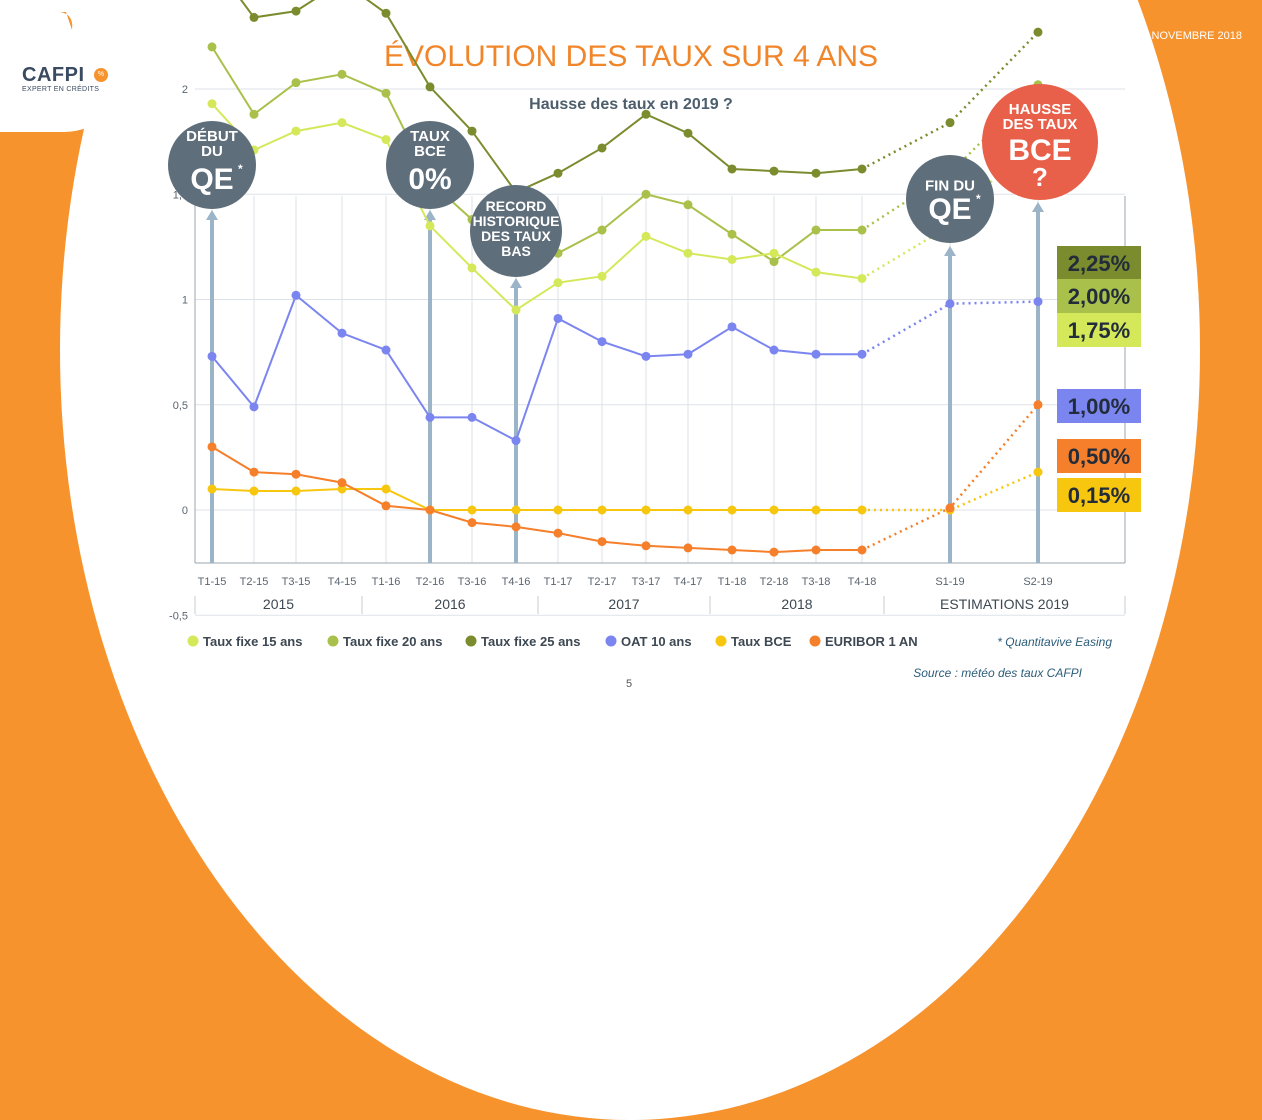 The height and width of the screenshot is (1120, 1262). I want to click on x-tick-label: T1-17, so click(558, 582).